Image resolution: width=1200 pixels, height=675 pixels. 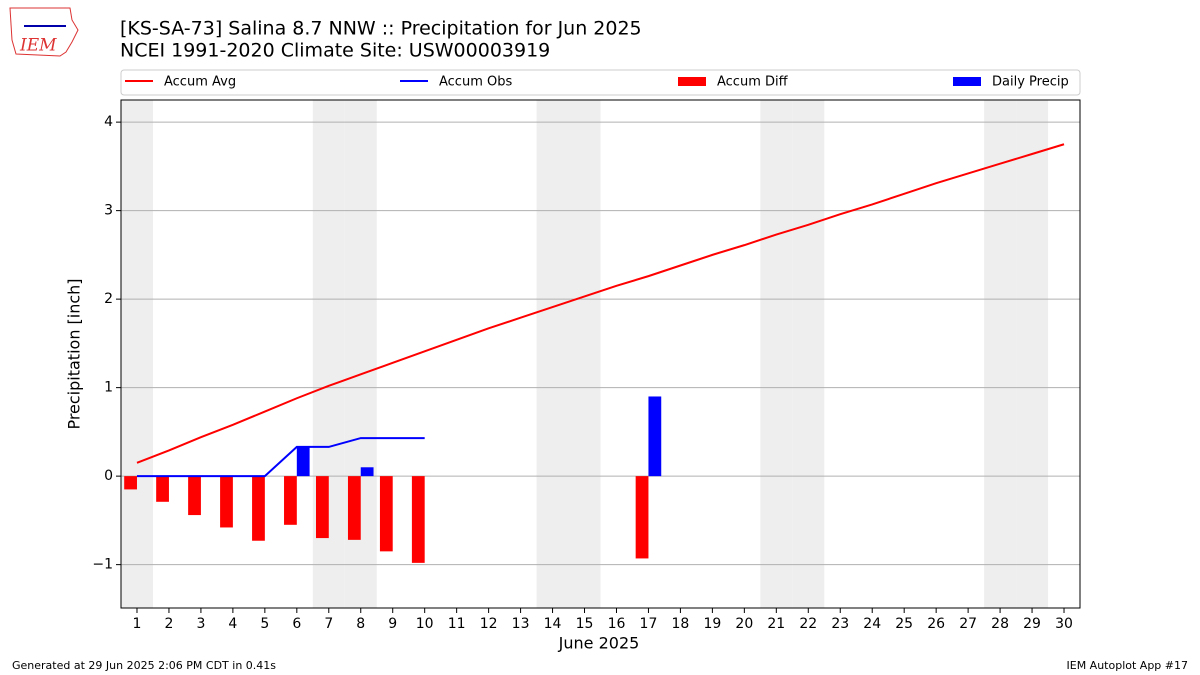 I want to click on footer-right: IEM Autoplot App #17, so click(x=1128, y=665).